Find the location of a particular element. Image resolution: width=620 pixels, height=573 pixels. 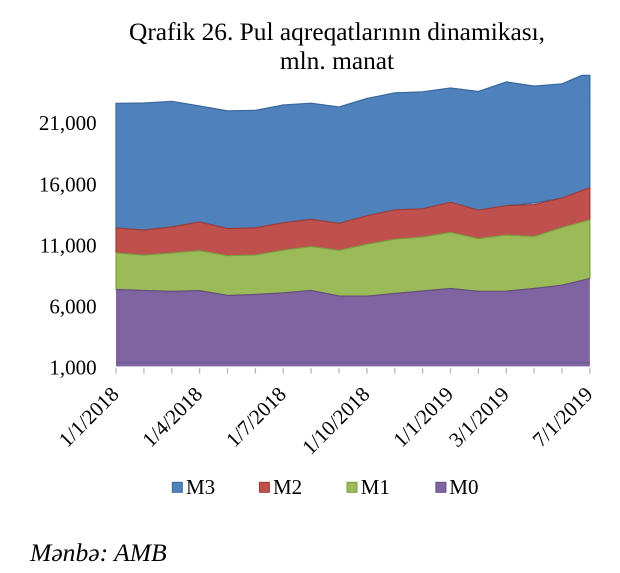

svg-text: 3/1/2019 is located at coordinates (479, 417).